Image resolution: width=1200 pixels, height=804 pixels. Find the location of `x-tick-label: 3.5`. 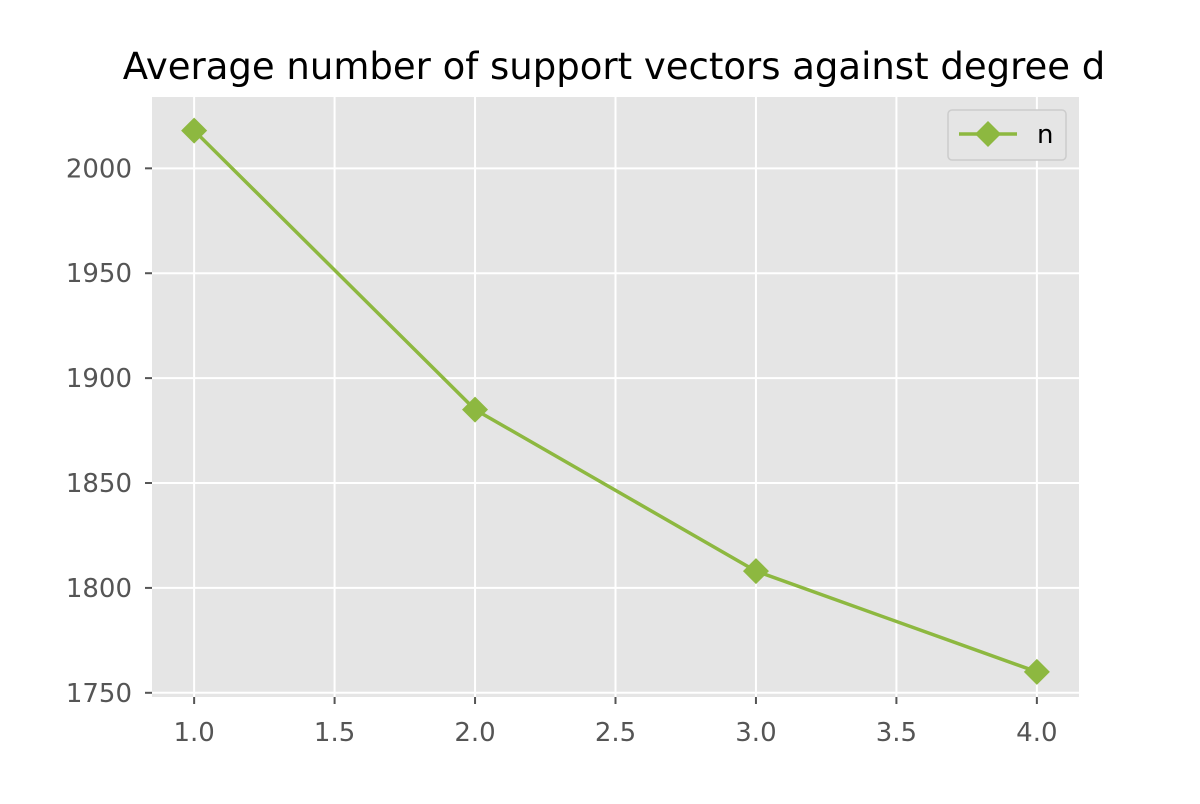

x-tick-label: 3.5 is located at coordinates (896, 733).